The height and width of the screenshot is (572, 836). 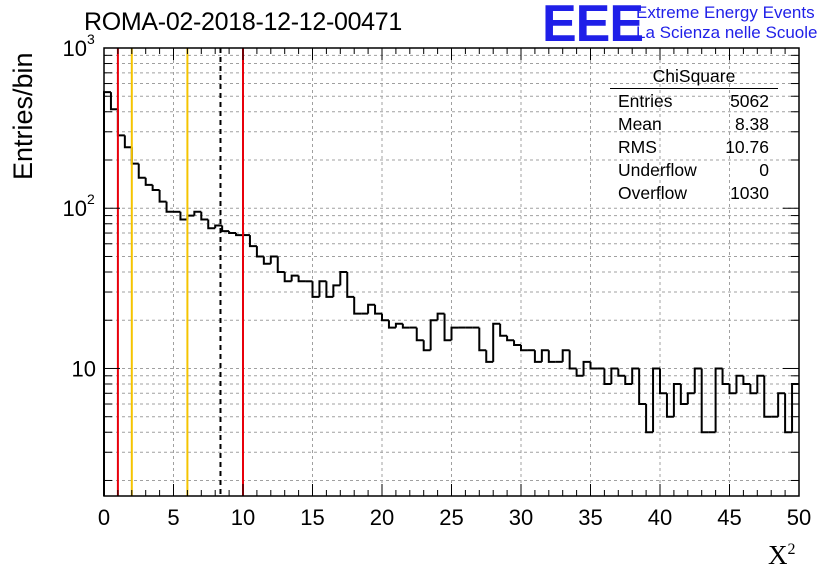 What do you see at coordinates (693, 101) in the screenshot?
I see `stats-row-entries: Entries 5062` at bounding box center [693, 101].